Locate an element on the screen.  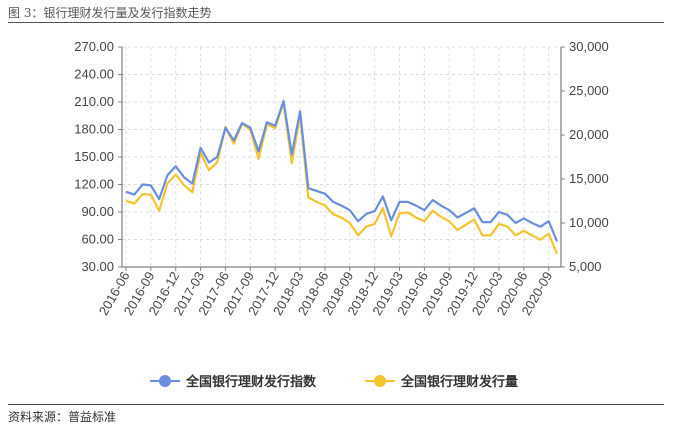
source-note: 资料来源：普益标准 is located at coordinates (62, 417).